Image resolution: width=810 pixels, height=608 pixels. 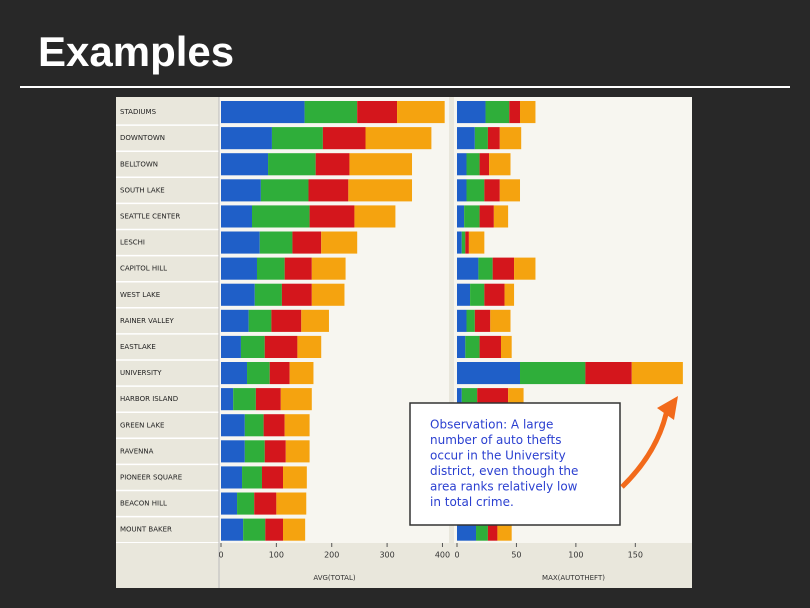 What do you see at coordinates (573, 578) in the screenshot?
I see `x-axis-title: MAX(AUTOTHEFT)` at bounding box center [573, 578].